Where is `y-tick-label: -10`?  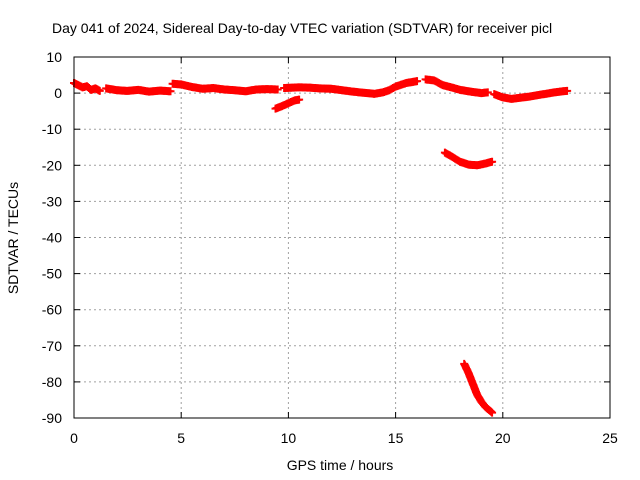 y-tick-label: -10 is located at coordinates (52, 129).